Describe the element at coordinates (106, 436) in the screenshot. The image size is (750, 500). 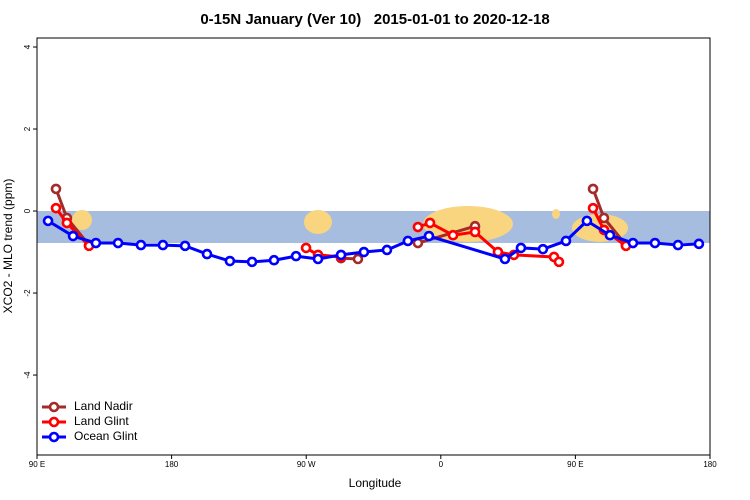
I see `legend-label: Ocean Glint` at that location.